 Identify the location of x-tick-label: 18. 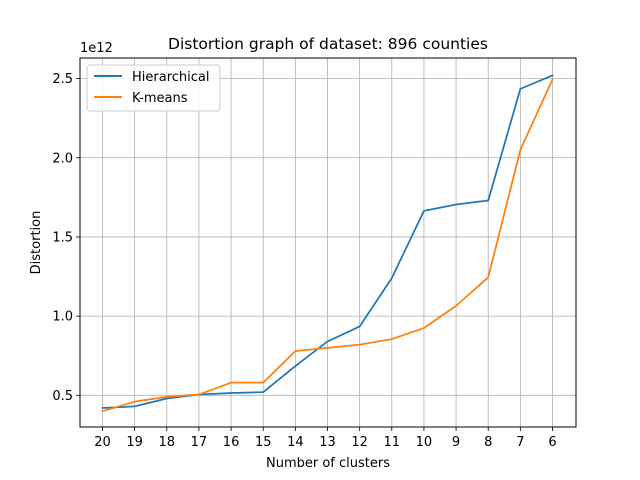
(167, 442).